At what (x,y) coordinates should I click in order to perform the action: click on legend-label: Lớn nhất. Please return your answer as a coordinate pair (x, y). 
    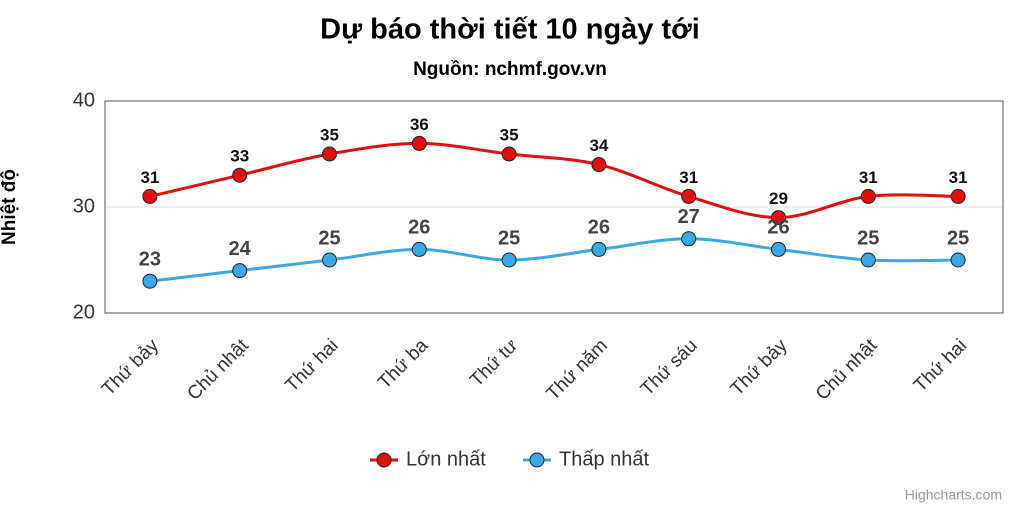
    Looking at the image, I should click on (446, 459).